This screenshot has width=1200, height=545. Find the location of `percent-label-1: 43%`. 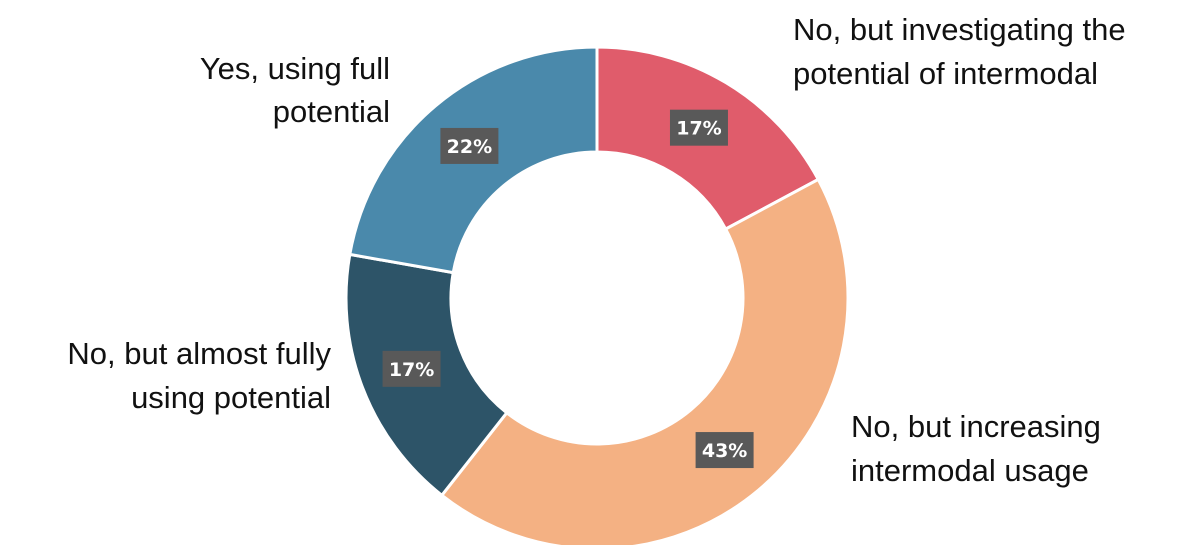

percent-label-1: 43% is located at coordinates (724, 450).